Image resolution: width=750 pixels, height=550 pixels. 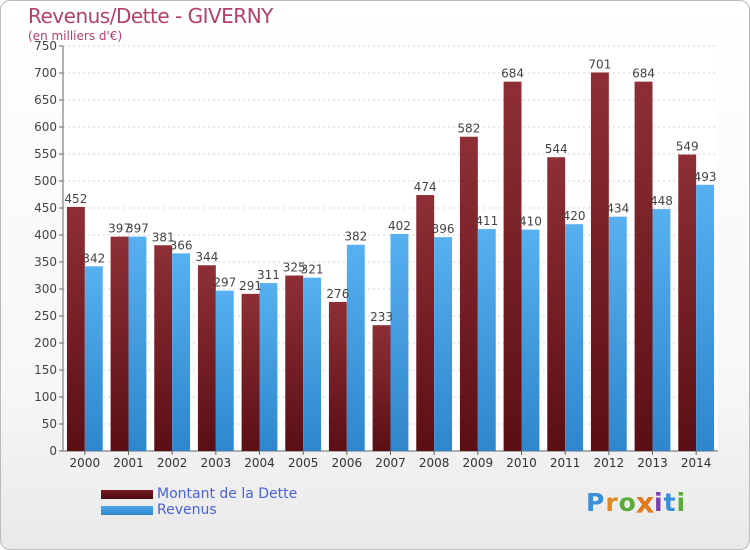 I want to click on x-tick-label: 2011, so click(x=565, y=463).